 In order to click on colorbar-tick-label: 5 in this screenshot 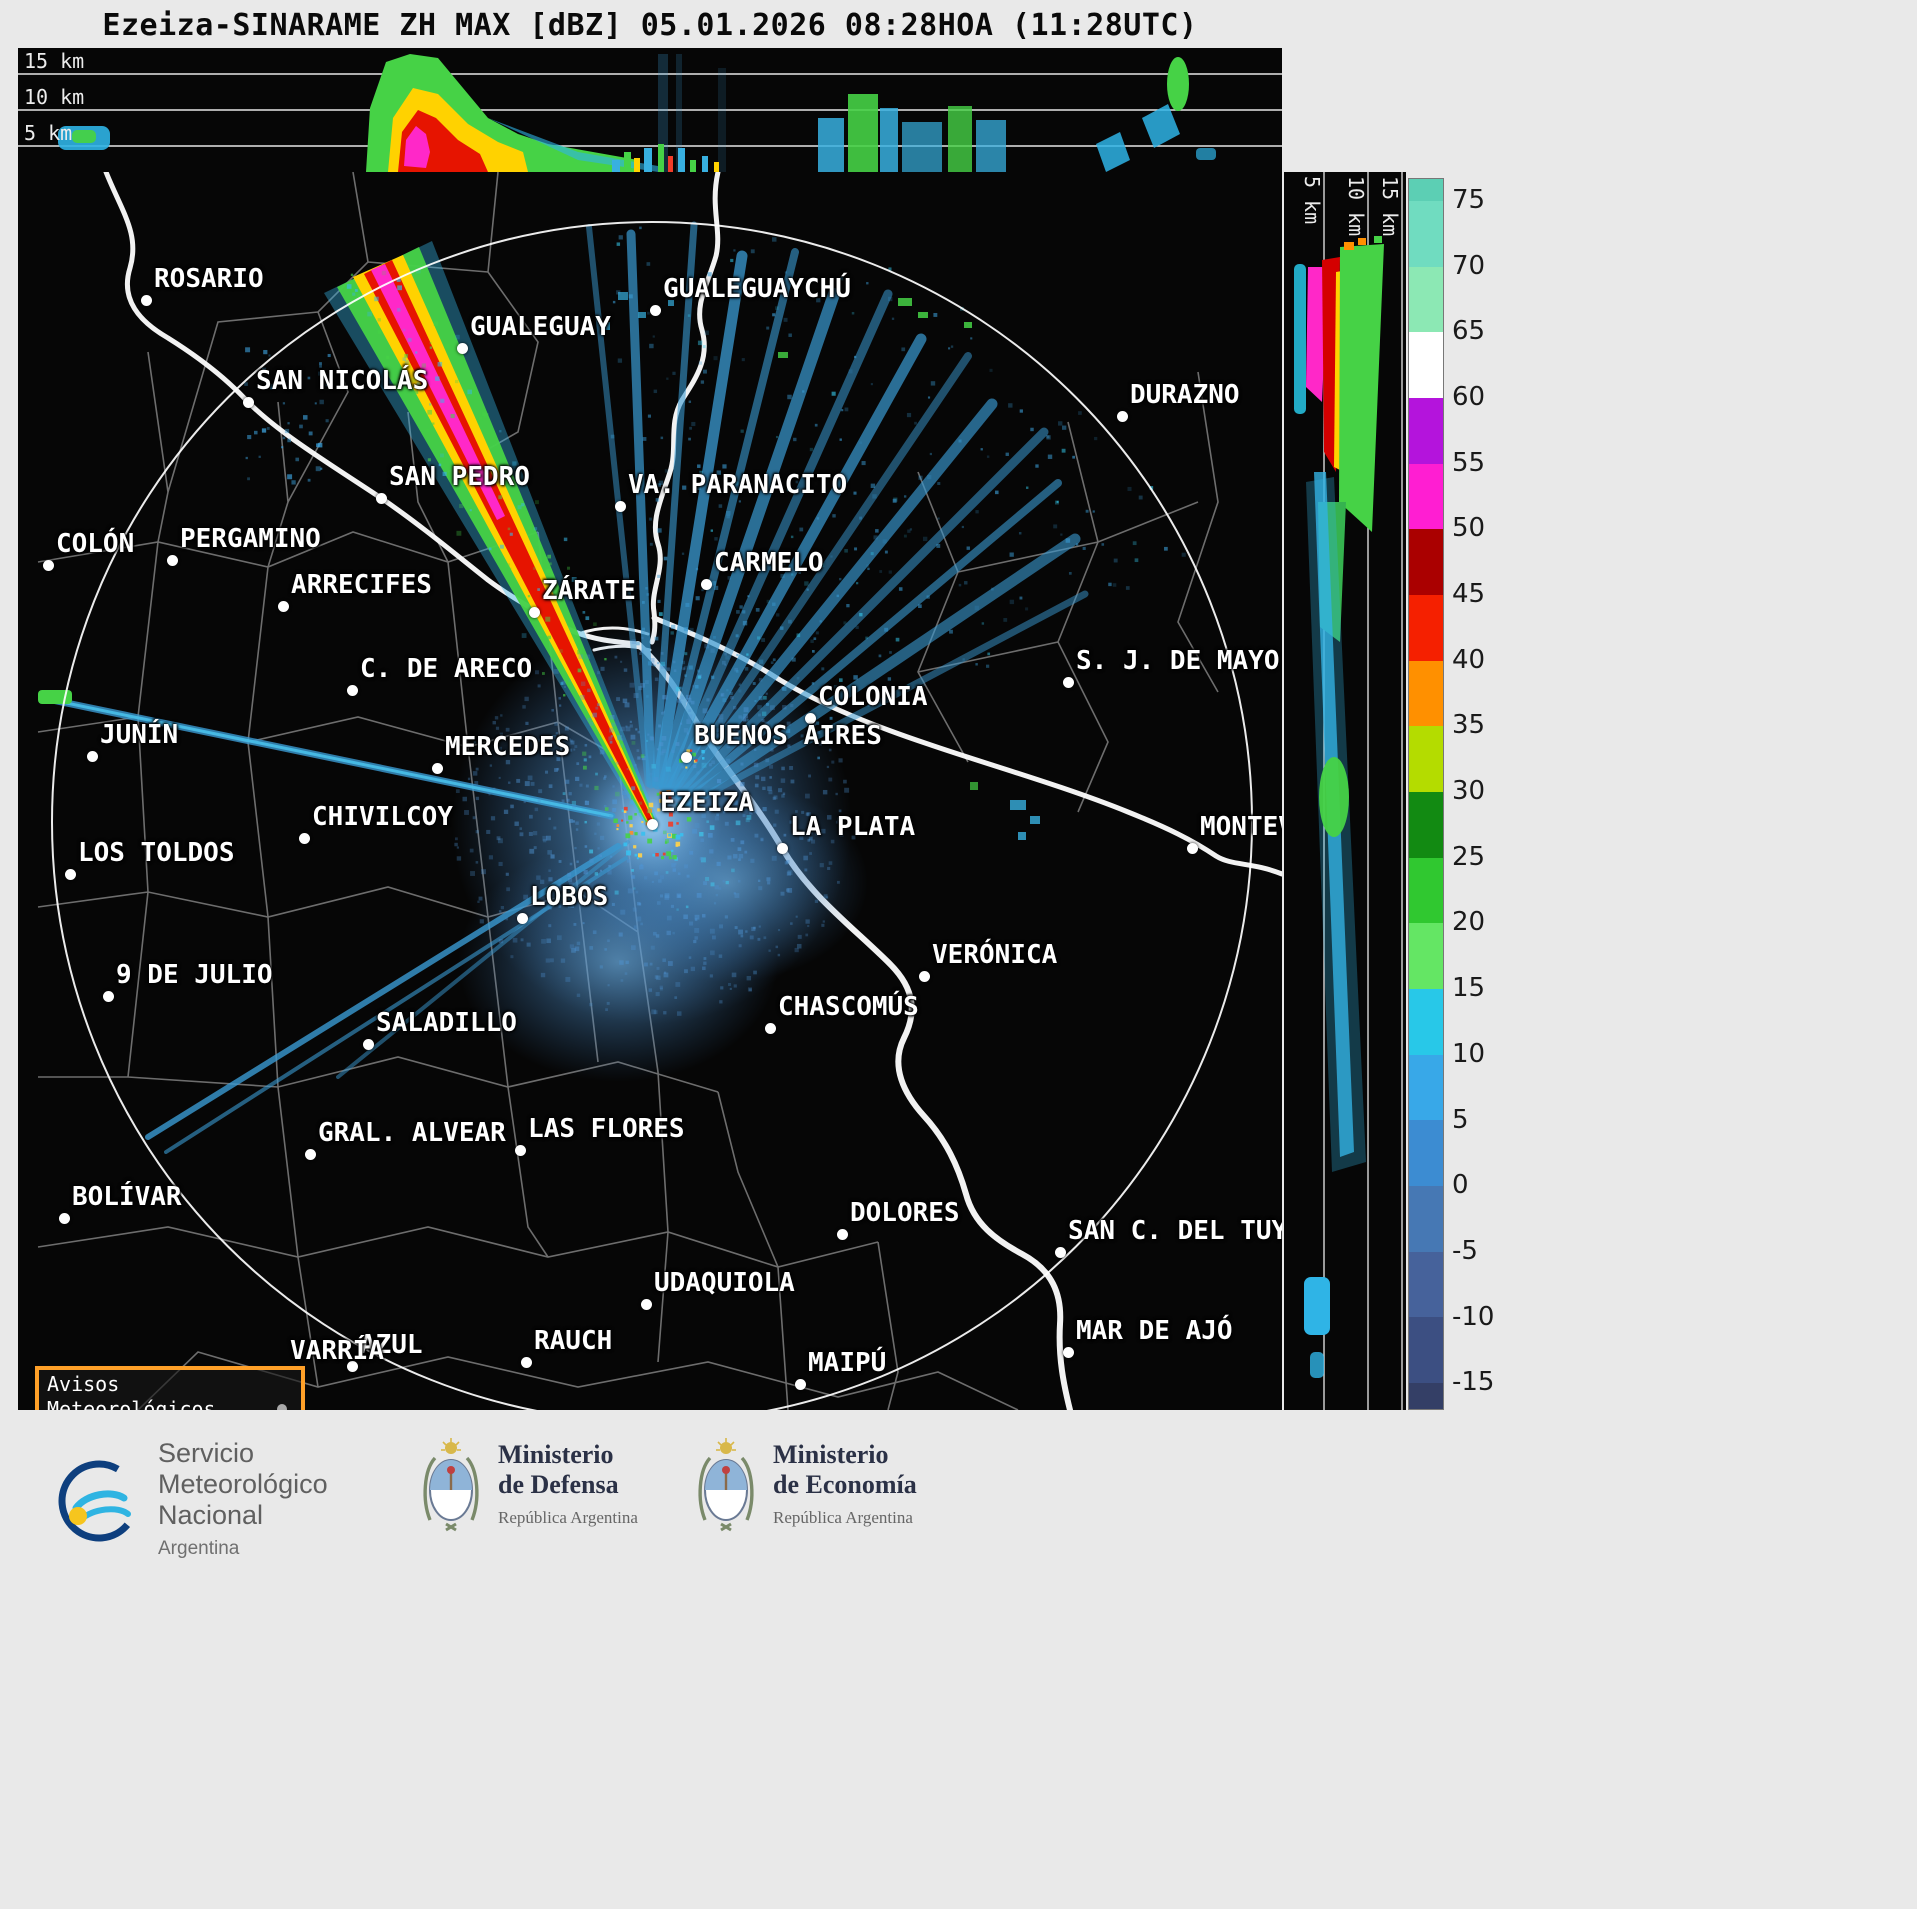, I will do `click(1460, 1119)`.